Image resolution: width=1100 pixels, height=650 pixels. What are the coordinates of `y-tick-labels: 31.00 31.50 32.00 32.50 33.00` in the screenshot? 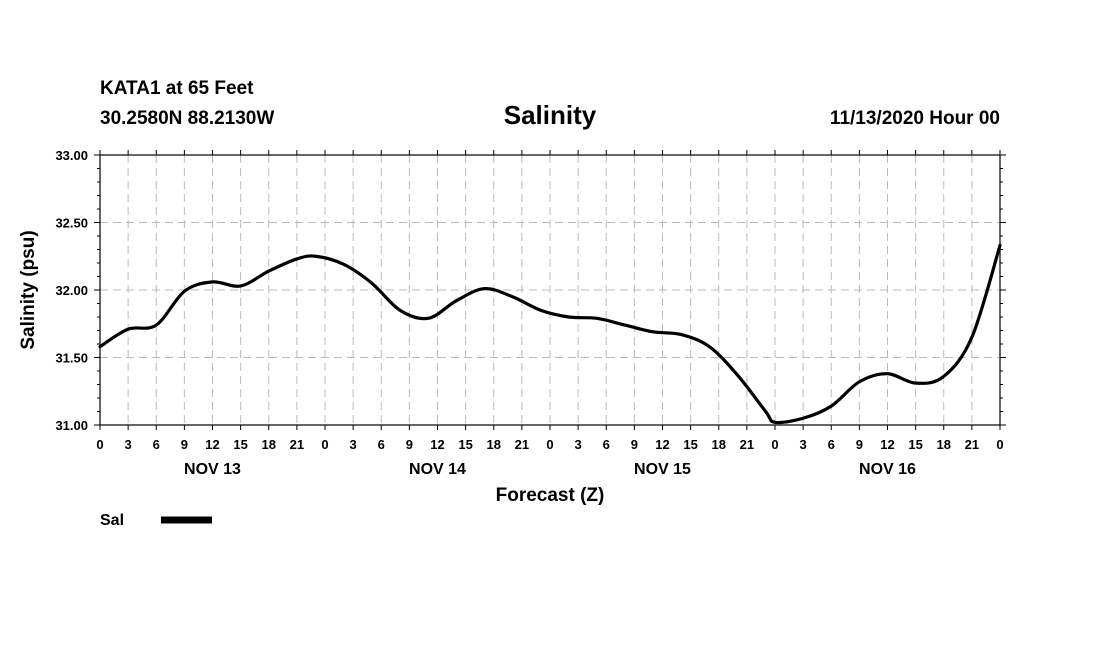 It's located at (71, 290).